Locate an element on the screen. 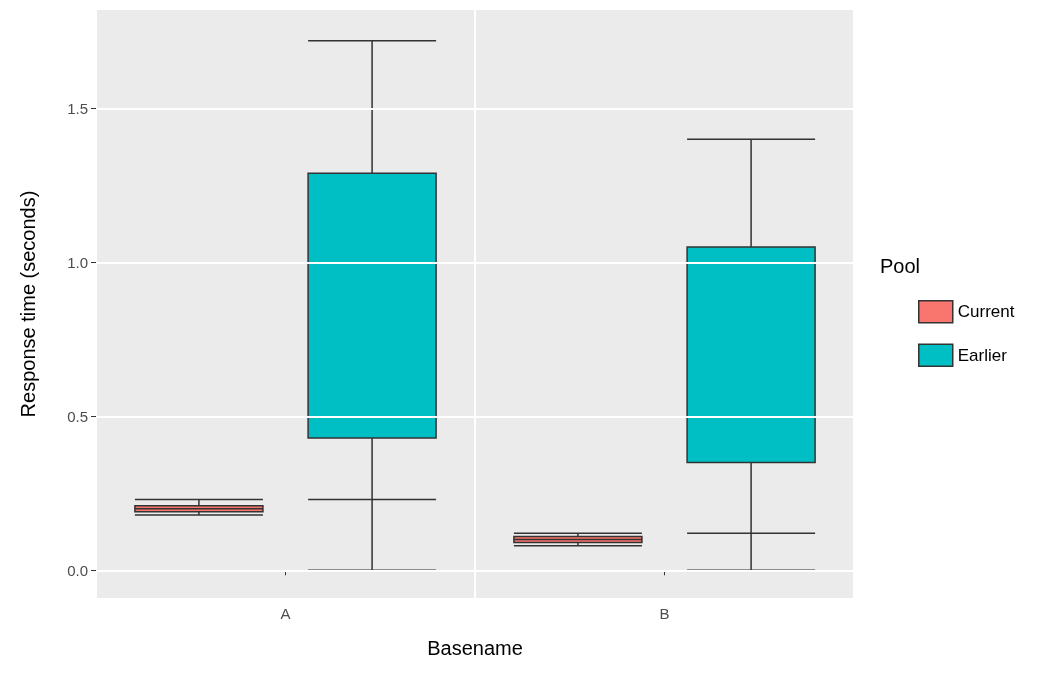 This screenshot has width=1044, height=674. x-axis-title: Basename is located at coordinates (475, 648).